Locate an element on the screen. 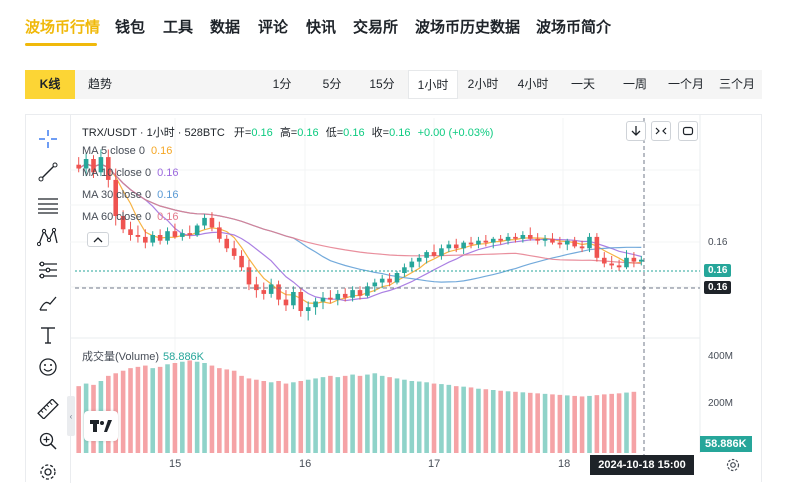 This screenshot has width=787, height=495. text-icon is located at coordinates (48, 335).